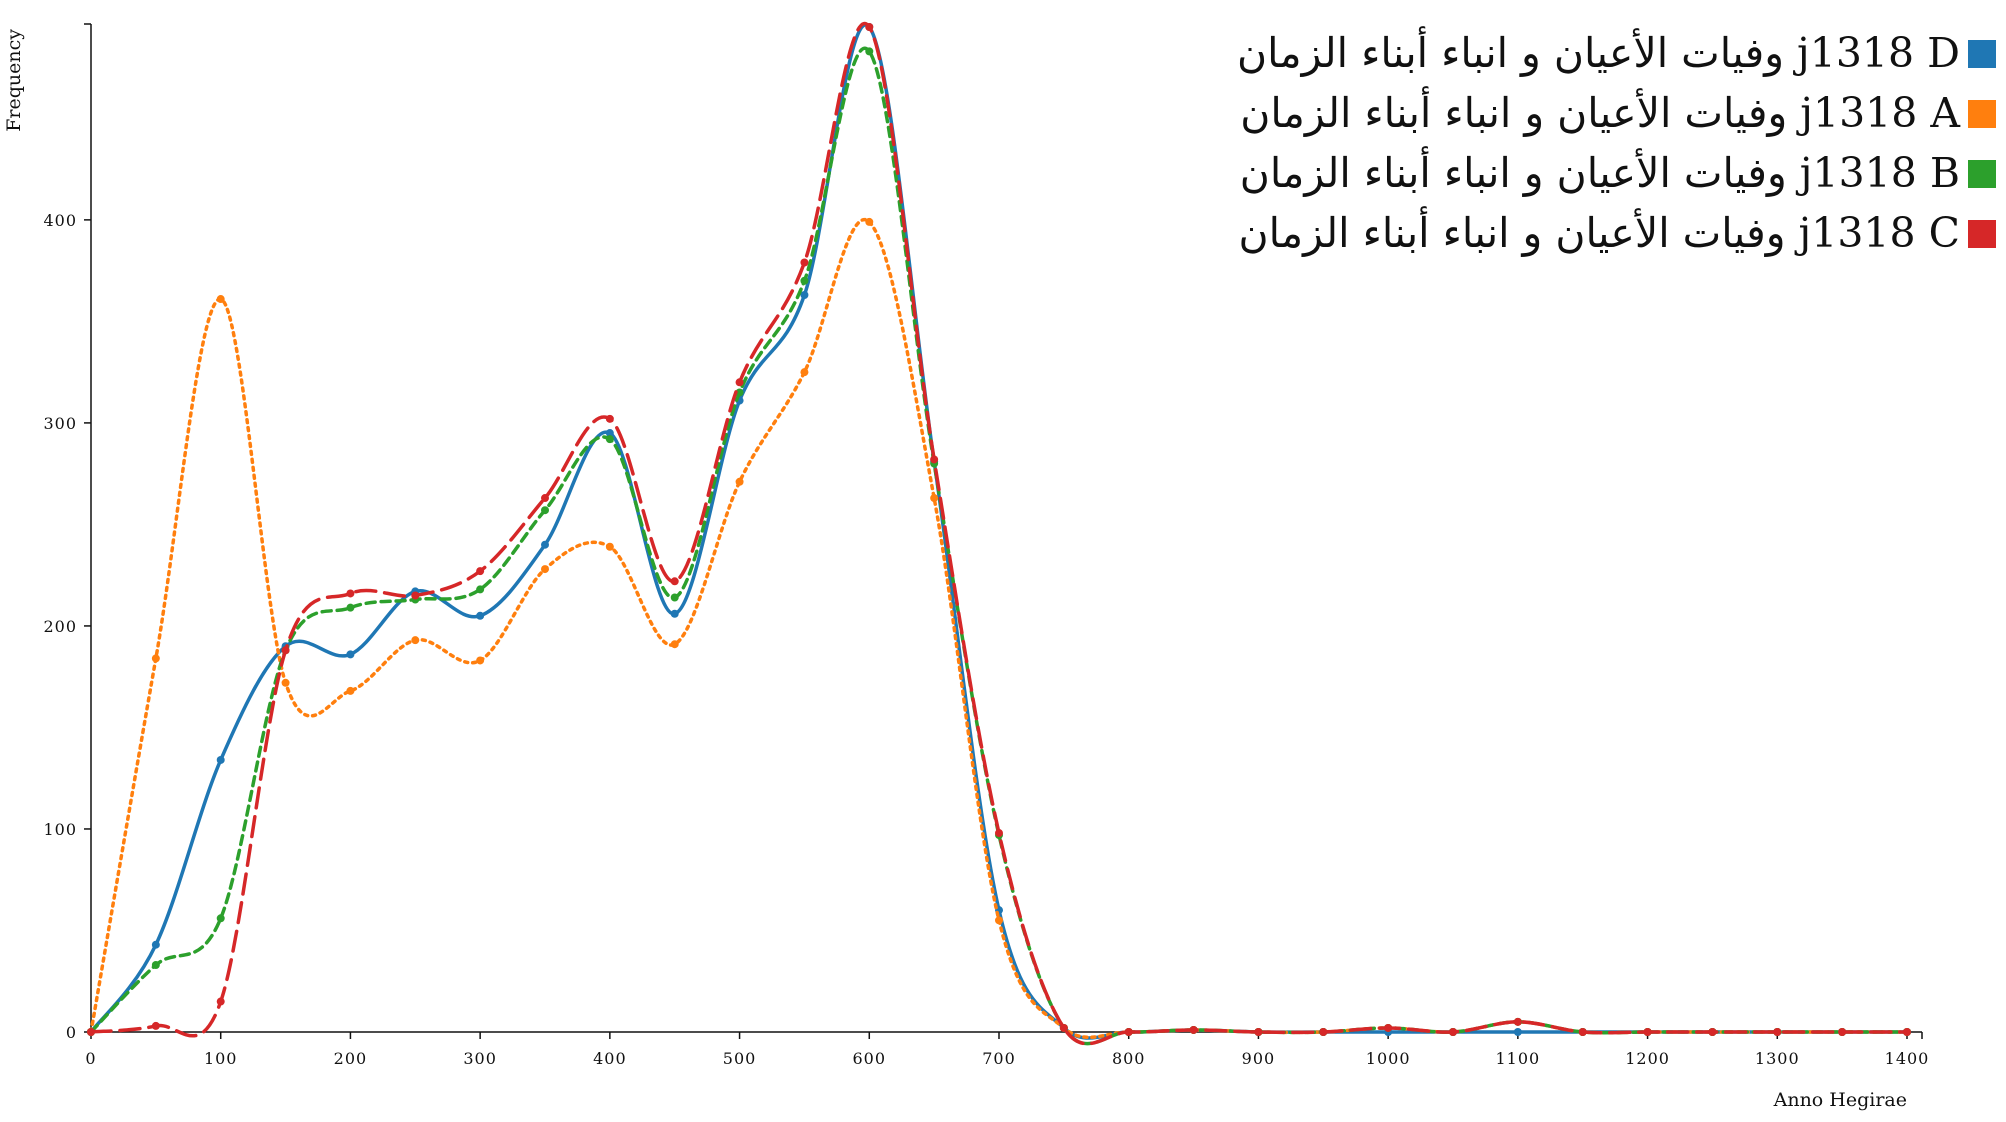 The height and width of the screenshot is (1122, 2006). Describe the element at coordinates (1388, 1058) in the screenshot. I see `x-tick-label: 1000` at that location.